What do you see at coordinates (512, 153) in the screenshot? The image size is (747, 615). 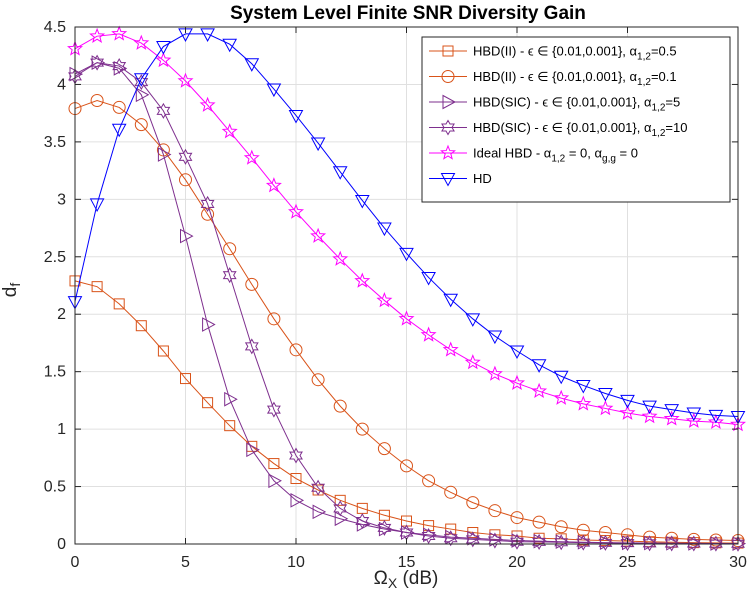 I see `legend-label-part: Ideal HBD - α` at bounding box center [512, 153].